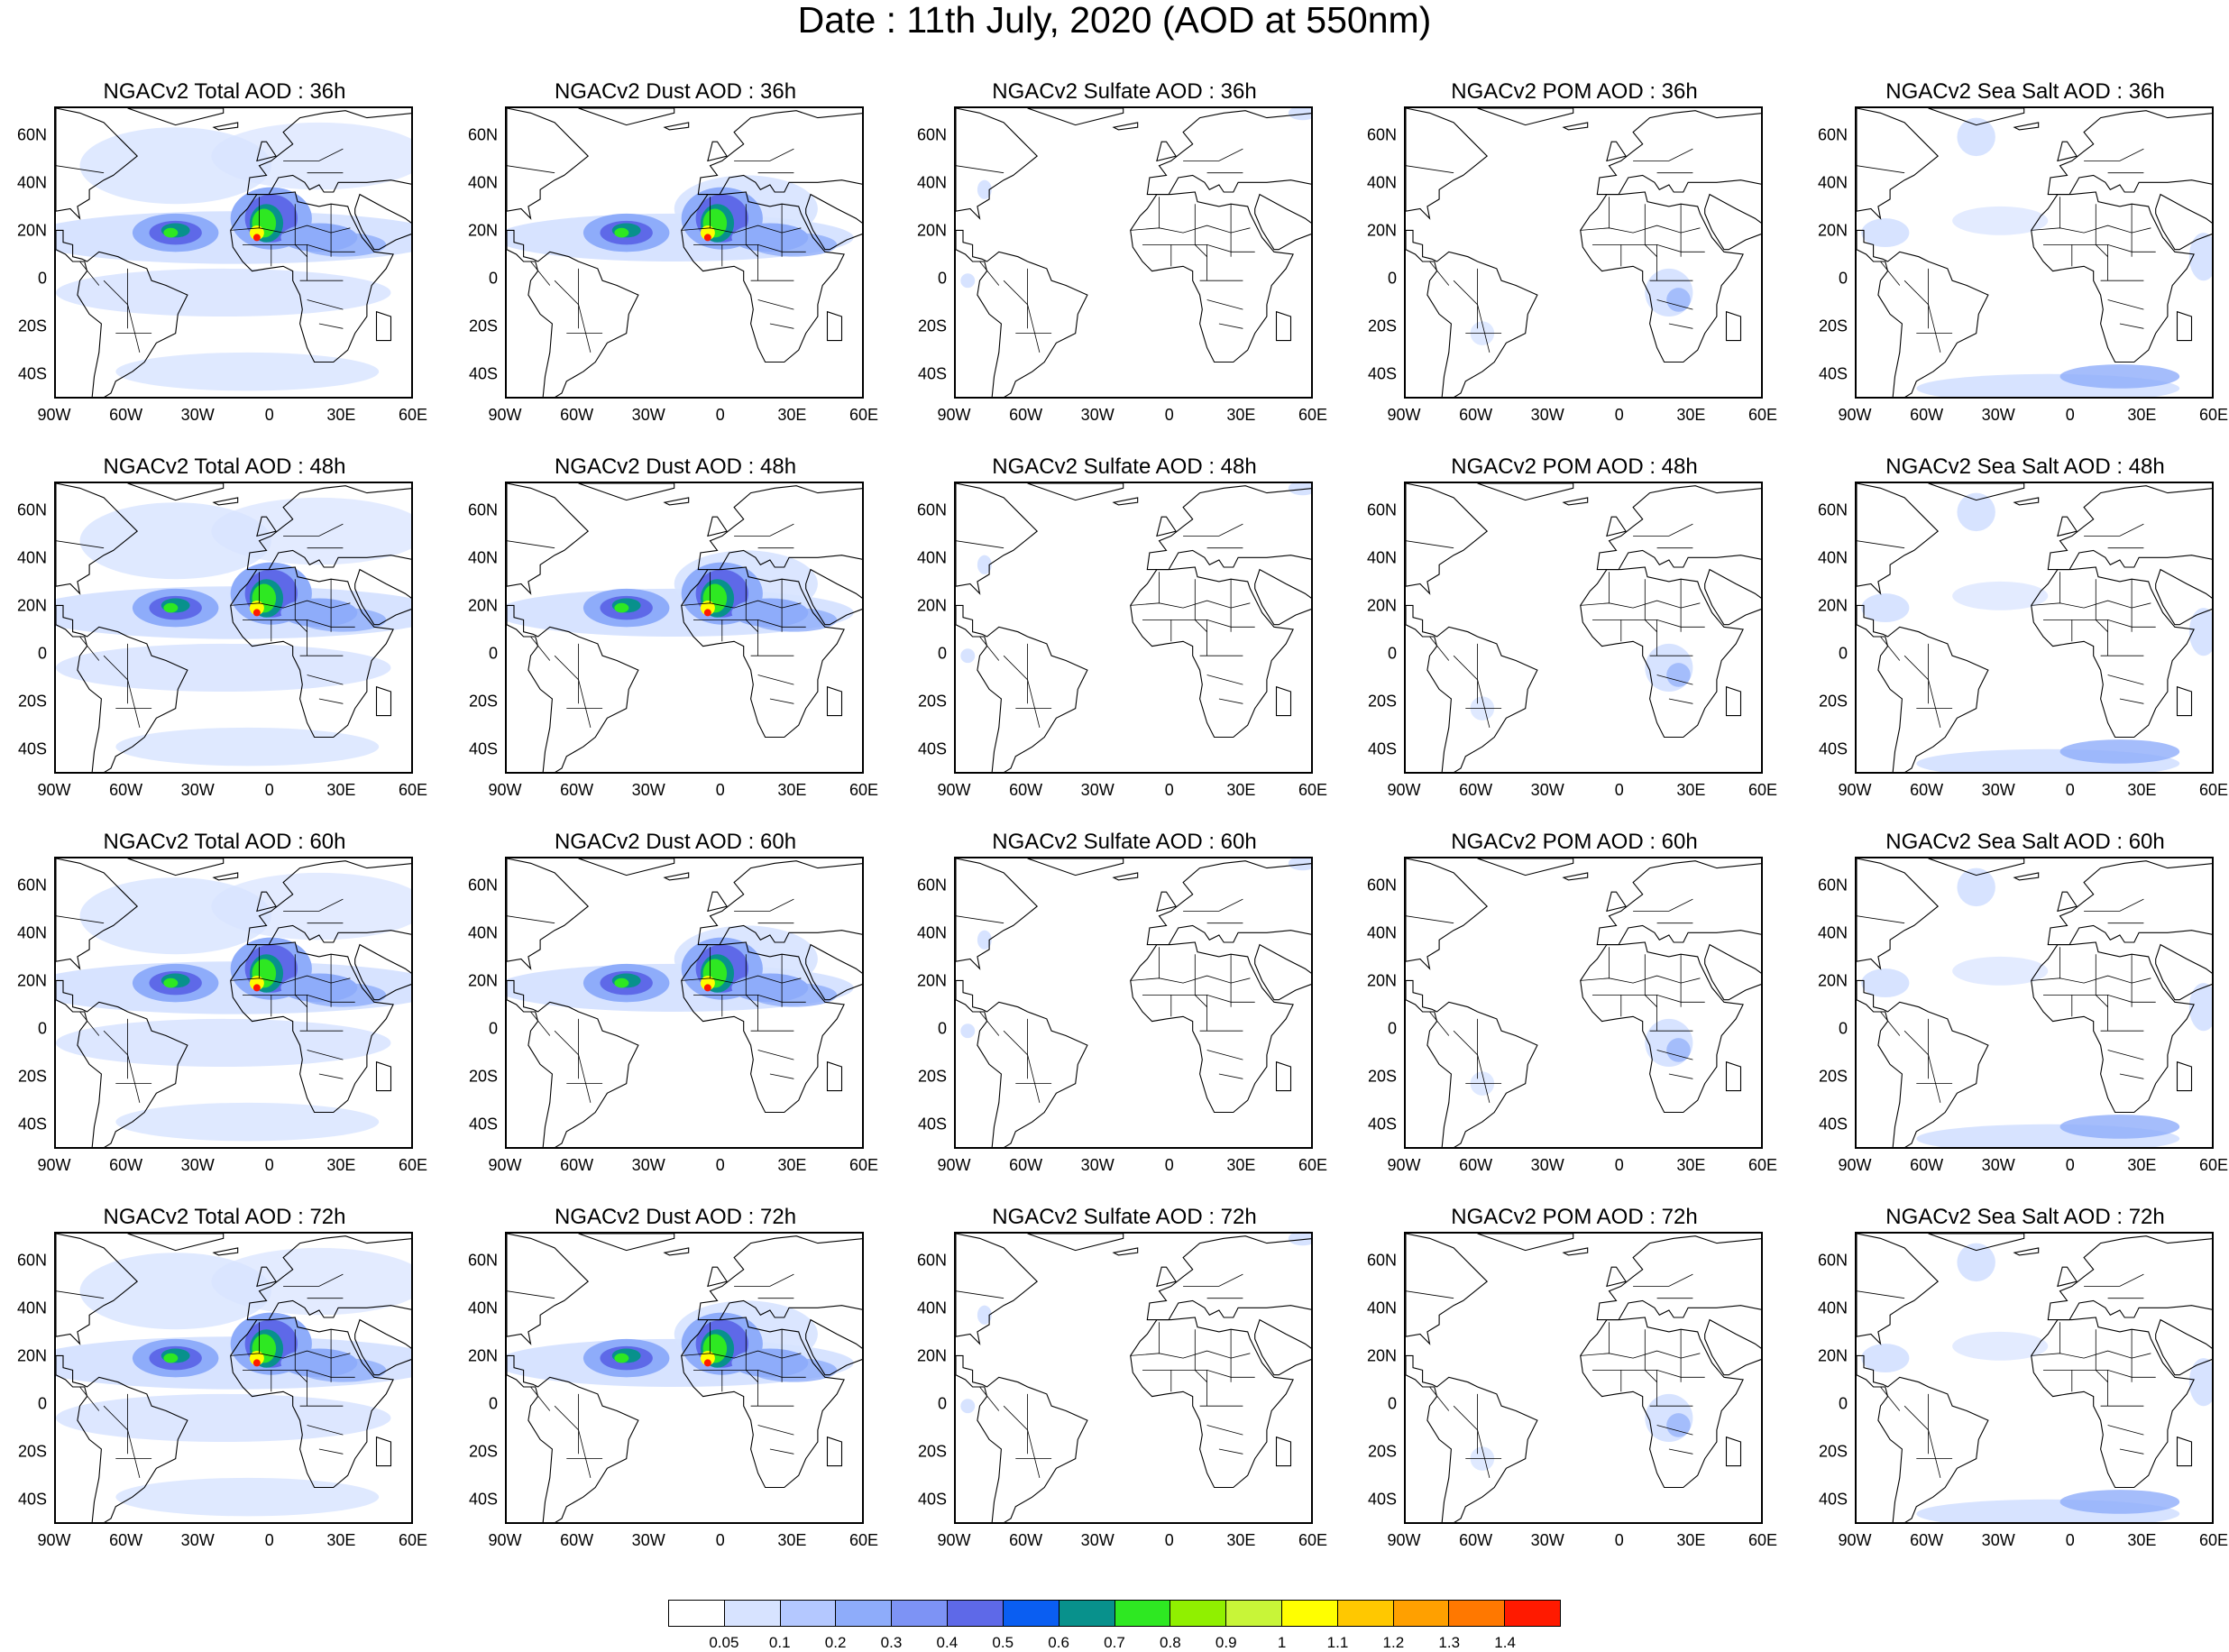 This screenshot has height=1652, width=2229. Describe the element at coordinates (1393, 1642) in the screenshot. I see `colorbar-label: 1.2` at that location.